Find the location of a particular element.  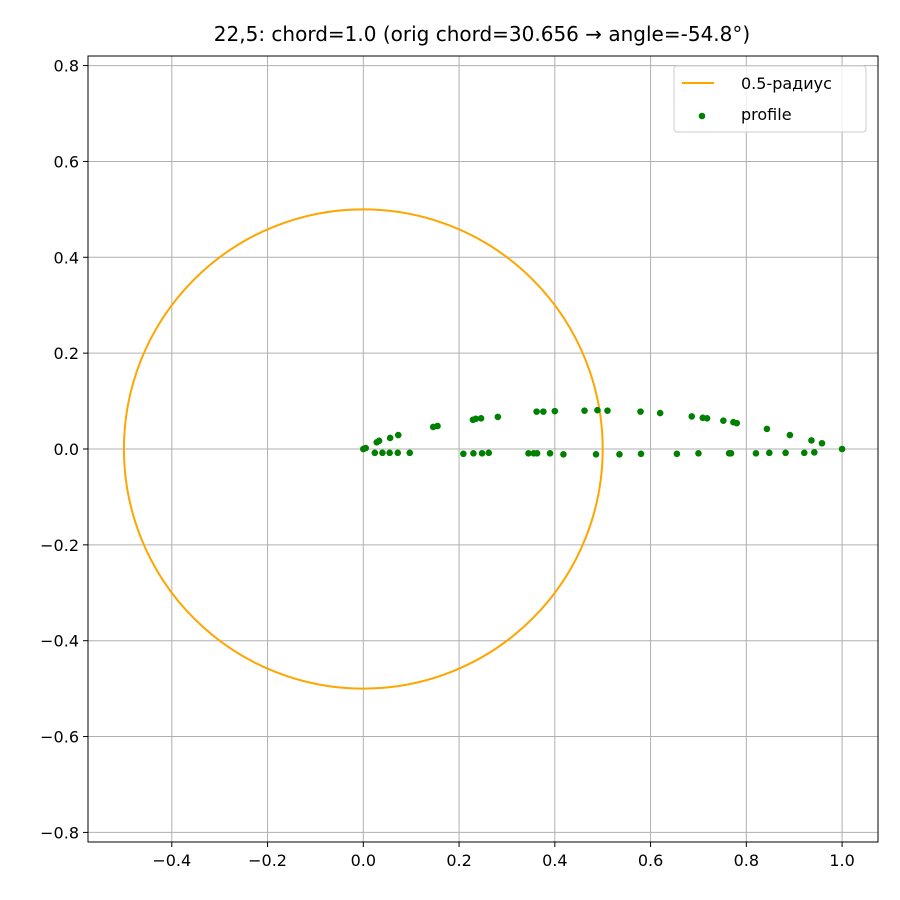

y-tick-label: −0.8 is located at coordinates (59, 832).